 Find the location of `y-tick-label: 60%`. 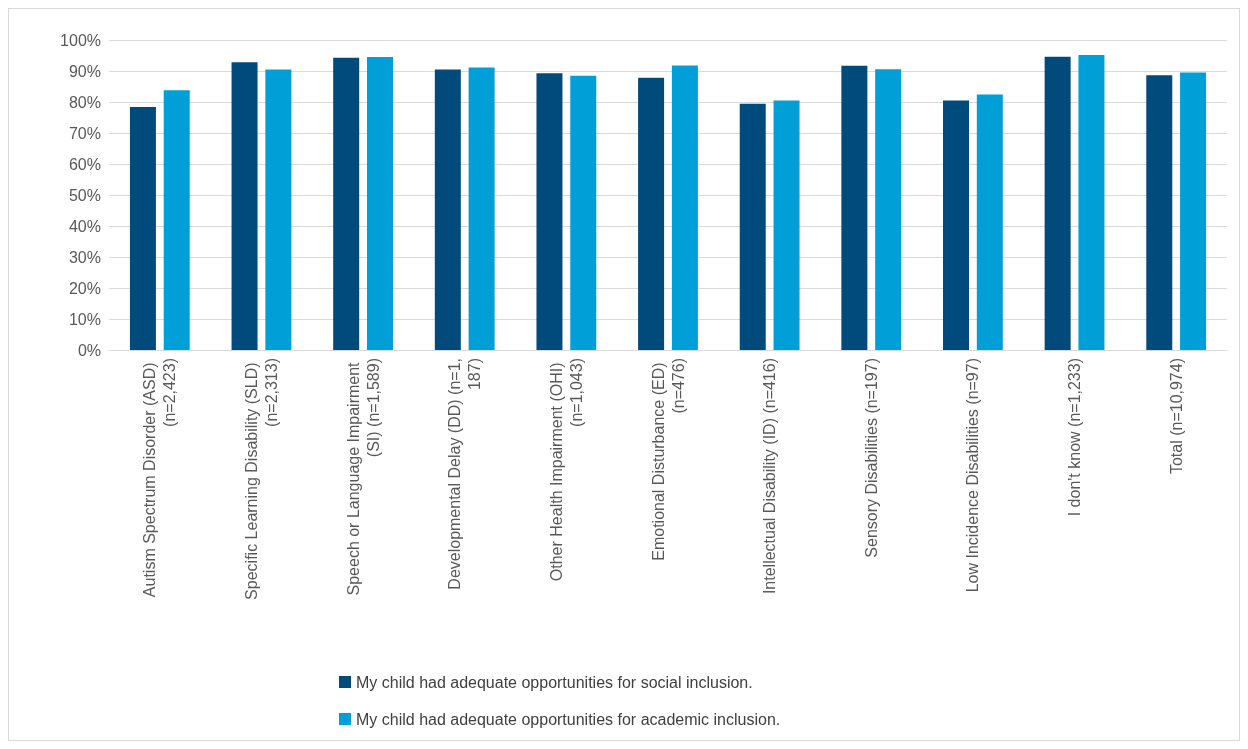

y-tick-label: 60% is located at coordinates (84, 164).